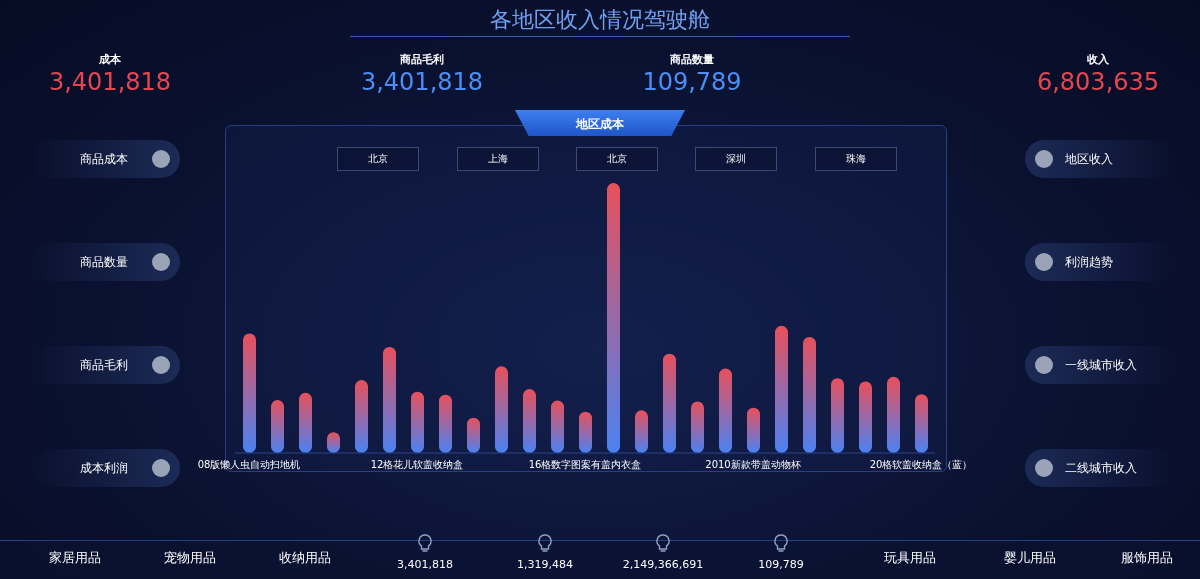 The width and height of the screenshot is (1200, 579). Describe the element at coordinates (1147, 558) in the screenshot. I see `text: 服饰用品` at that location.